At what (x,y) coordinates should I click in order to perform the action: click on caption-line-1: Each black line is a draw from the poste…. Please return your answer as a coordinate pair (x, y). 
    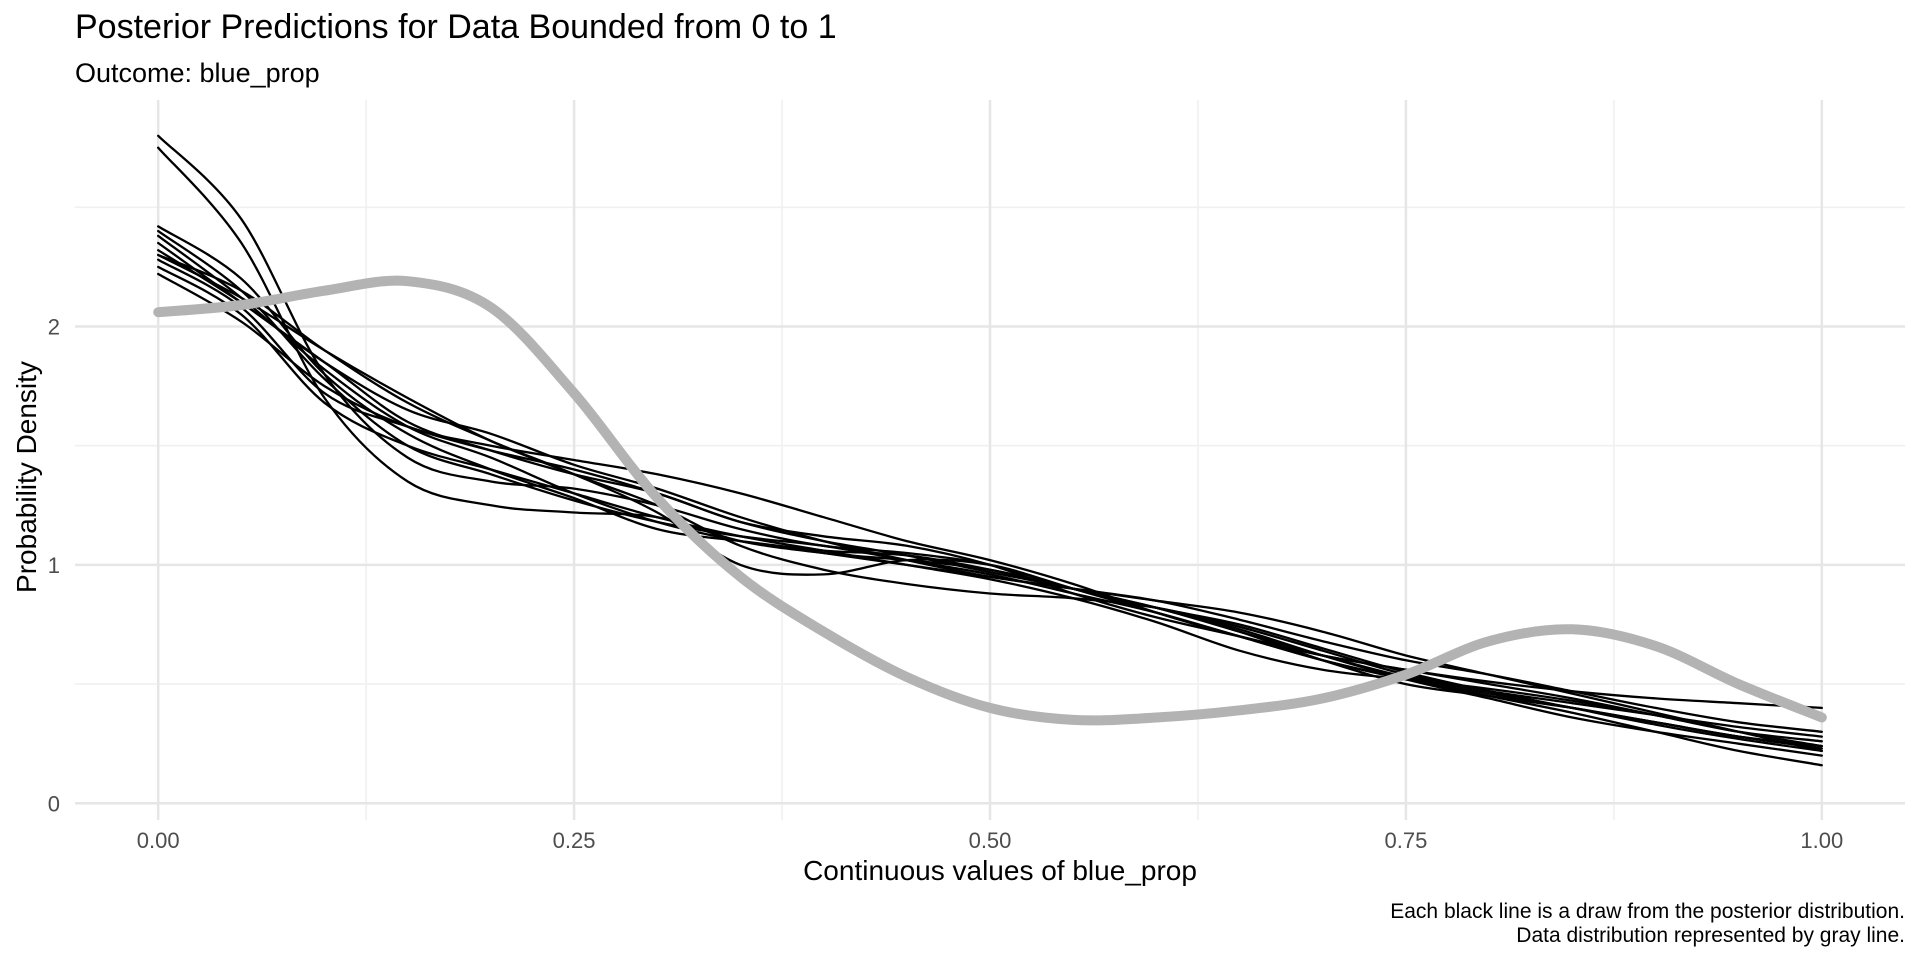
    Looking at the image, I should click on (1647, 911).